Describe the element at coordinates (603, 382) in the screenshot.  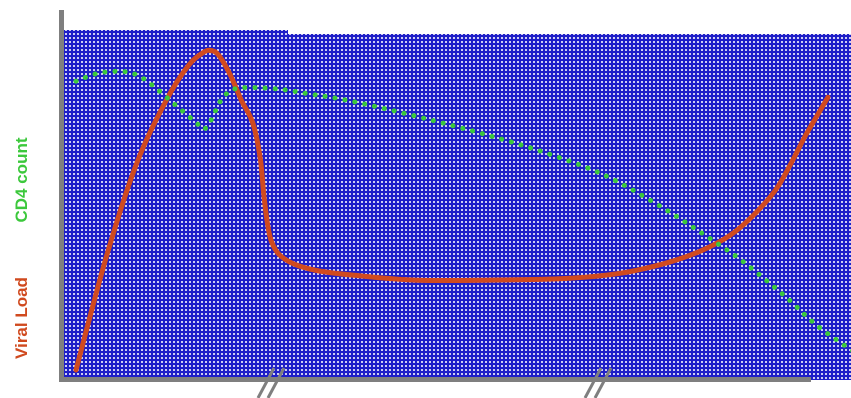
I see `x-axis-break-2-stroke-b` at that location.